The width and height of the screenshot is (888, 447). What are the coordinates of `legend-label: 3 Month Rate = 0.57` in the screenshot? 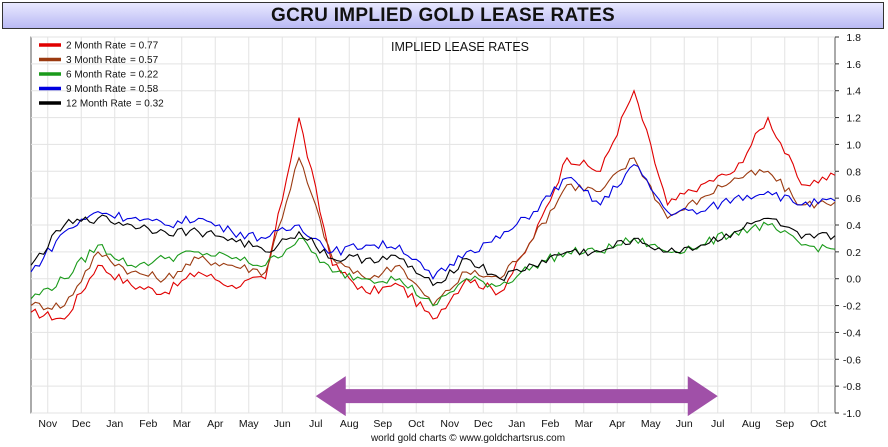 It's located at (112, 60).